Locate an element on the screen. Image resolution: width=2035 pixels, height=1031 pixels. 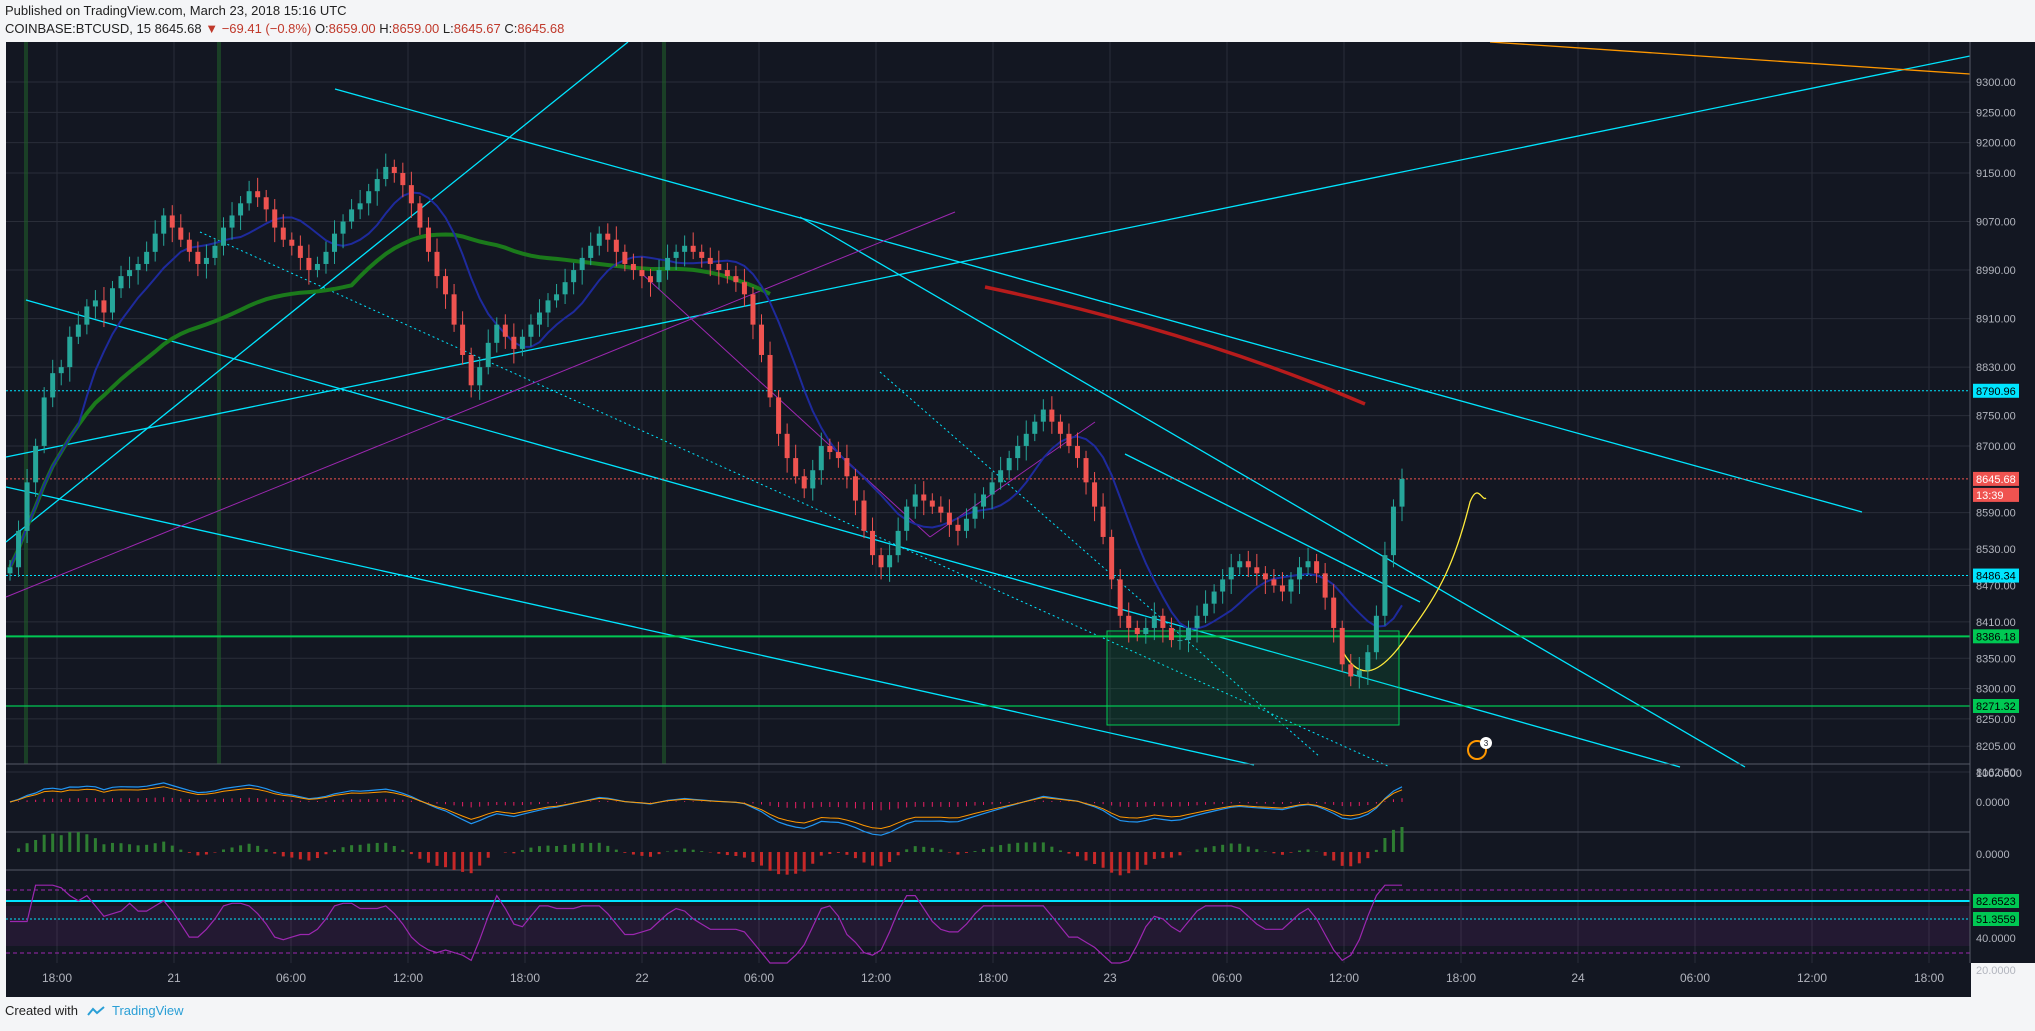
brand-label: TradingView is located at coordinates (147, 1010).